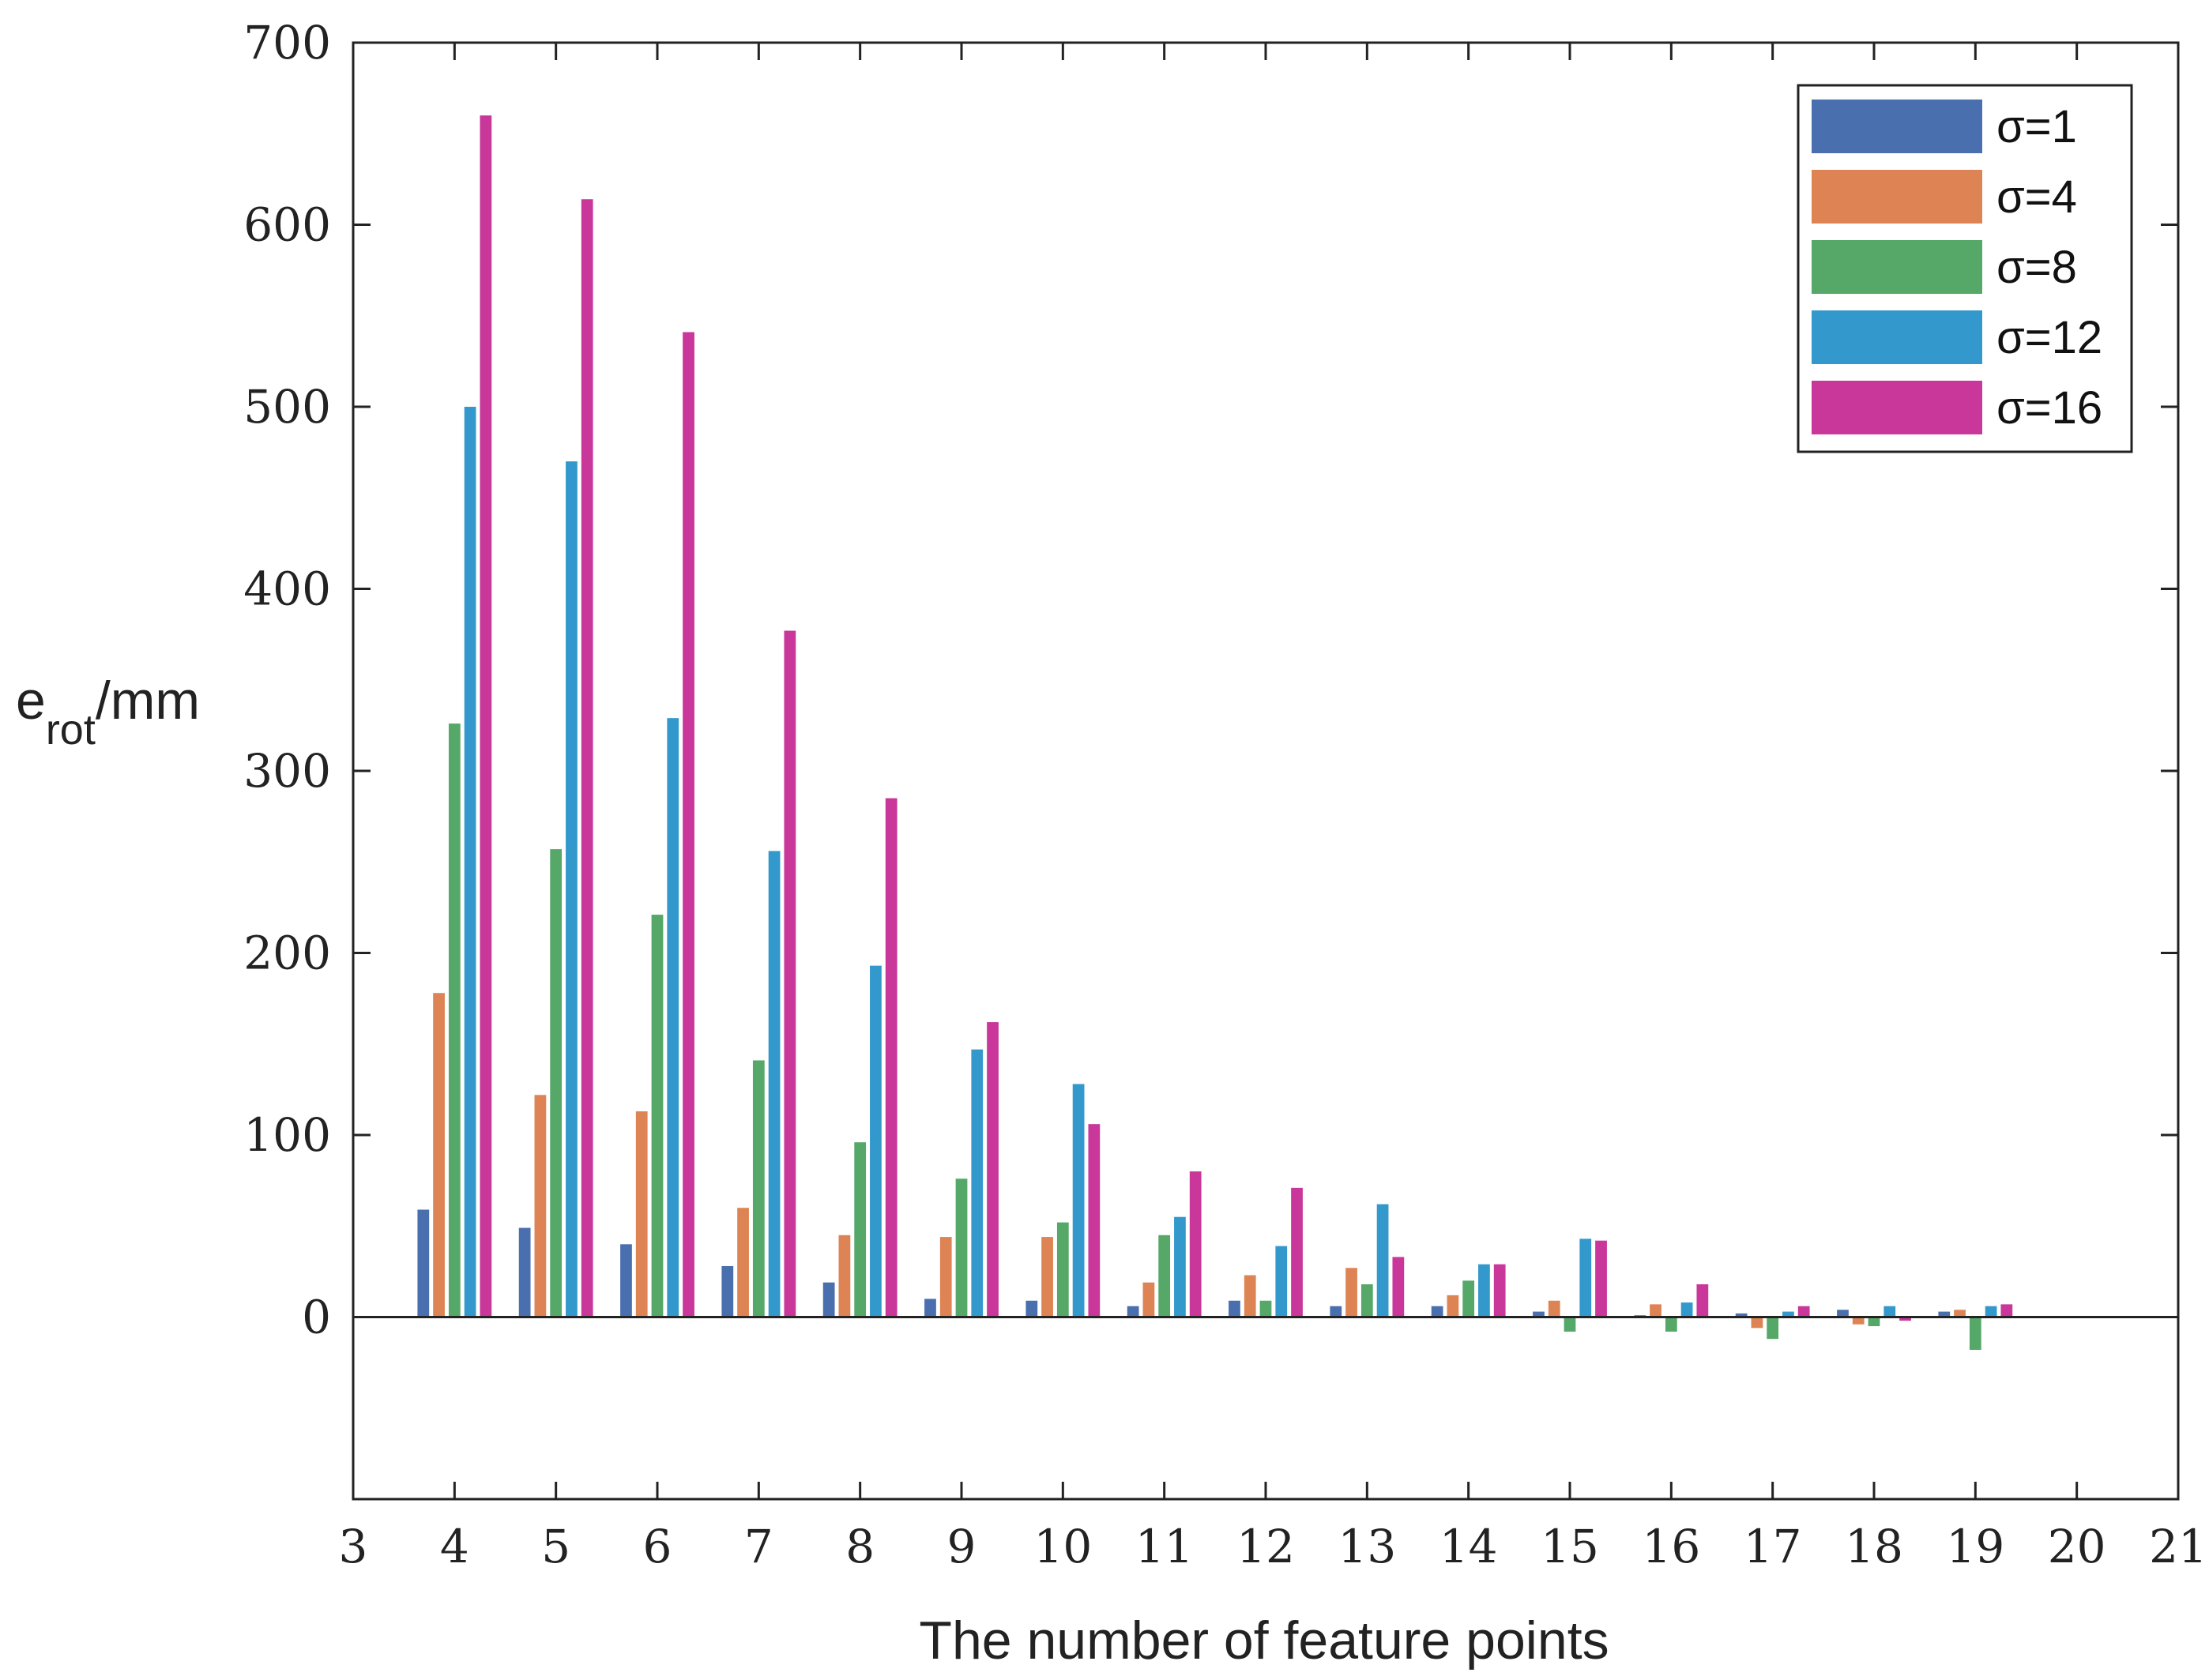 Image resolution: width=2209 pixels, height=1680 pixels. I want to click on x-tick-label: 14, so click(1468, 1546).